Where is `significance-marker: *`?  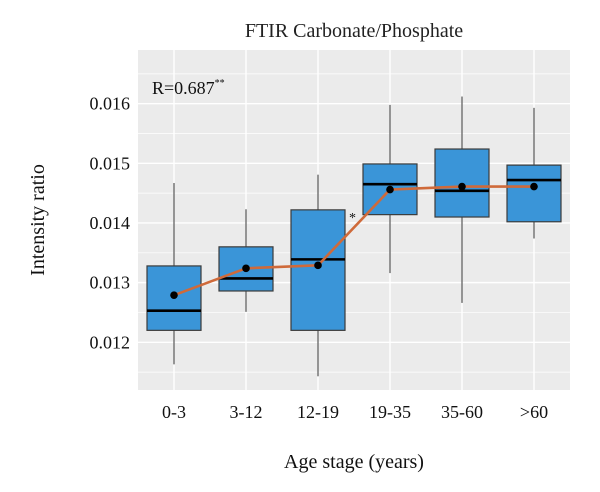
significance-marker: * is located at coordinates (352, 218).